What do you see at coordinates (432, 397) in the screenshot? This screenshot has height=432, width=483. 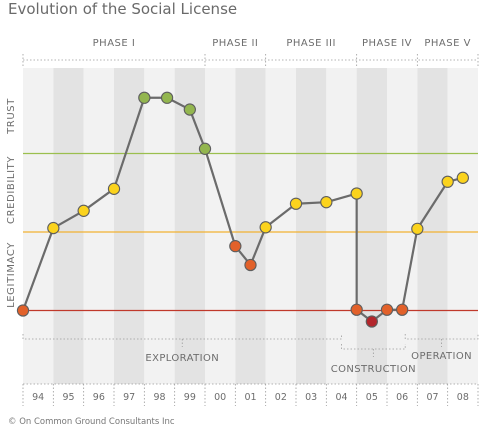 I see `x-tick-label: 07` at bounding box center [432, 397].